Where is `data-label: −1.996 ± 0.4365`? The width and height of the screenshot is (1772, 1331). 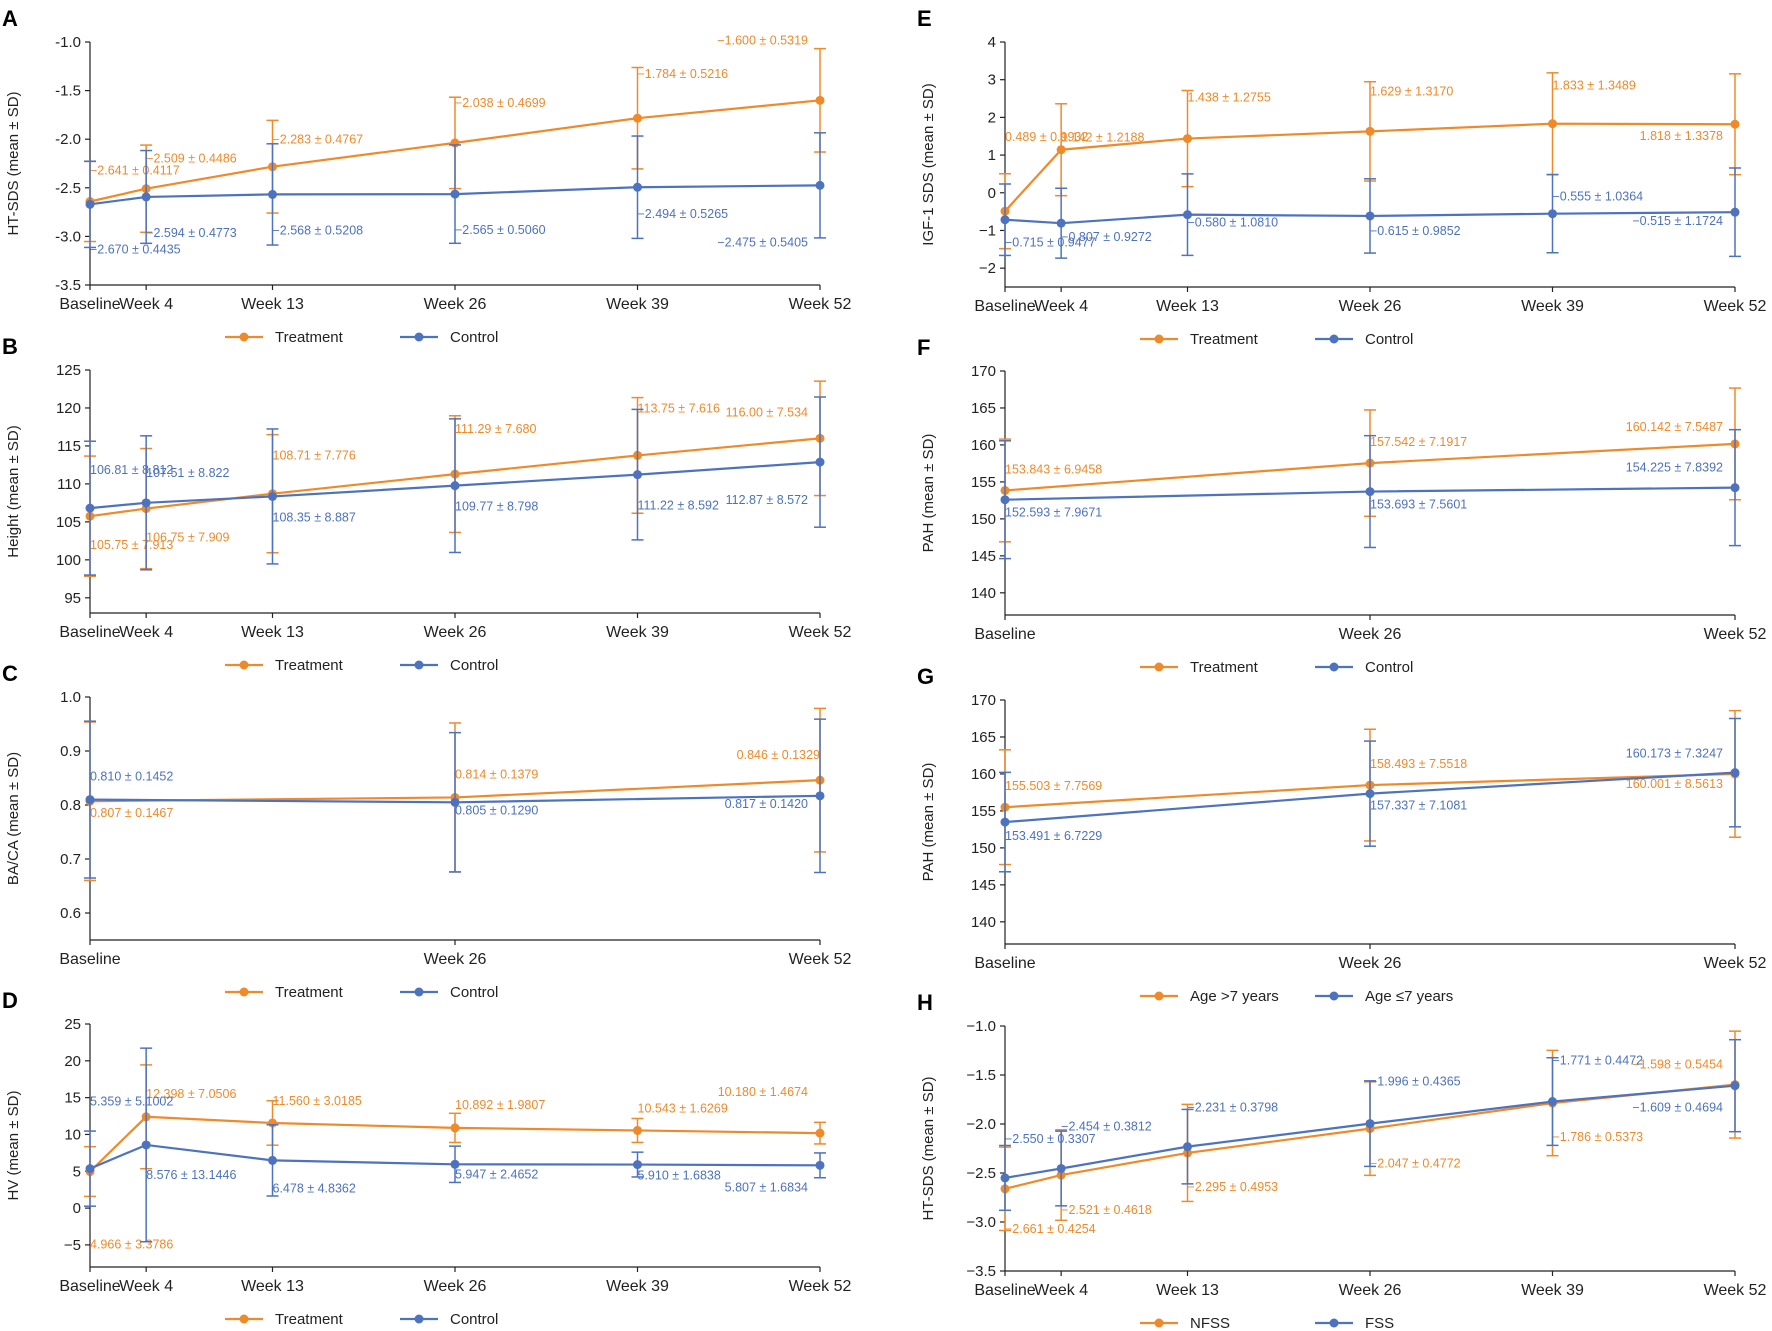 data-label: −1.996 ± 0.4365 is located at coordinates (1415, 1082).